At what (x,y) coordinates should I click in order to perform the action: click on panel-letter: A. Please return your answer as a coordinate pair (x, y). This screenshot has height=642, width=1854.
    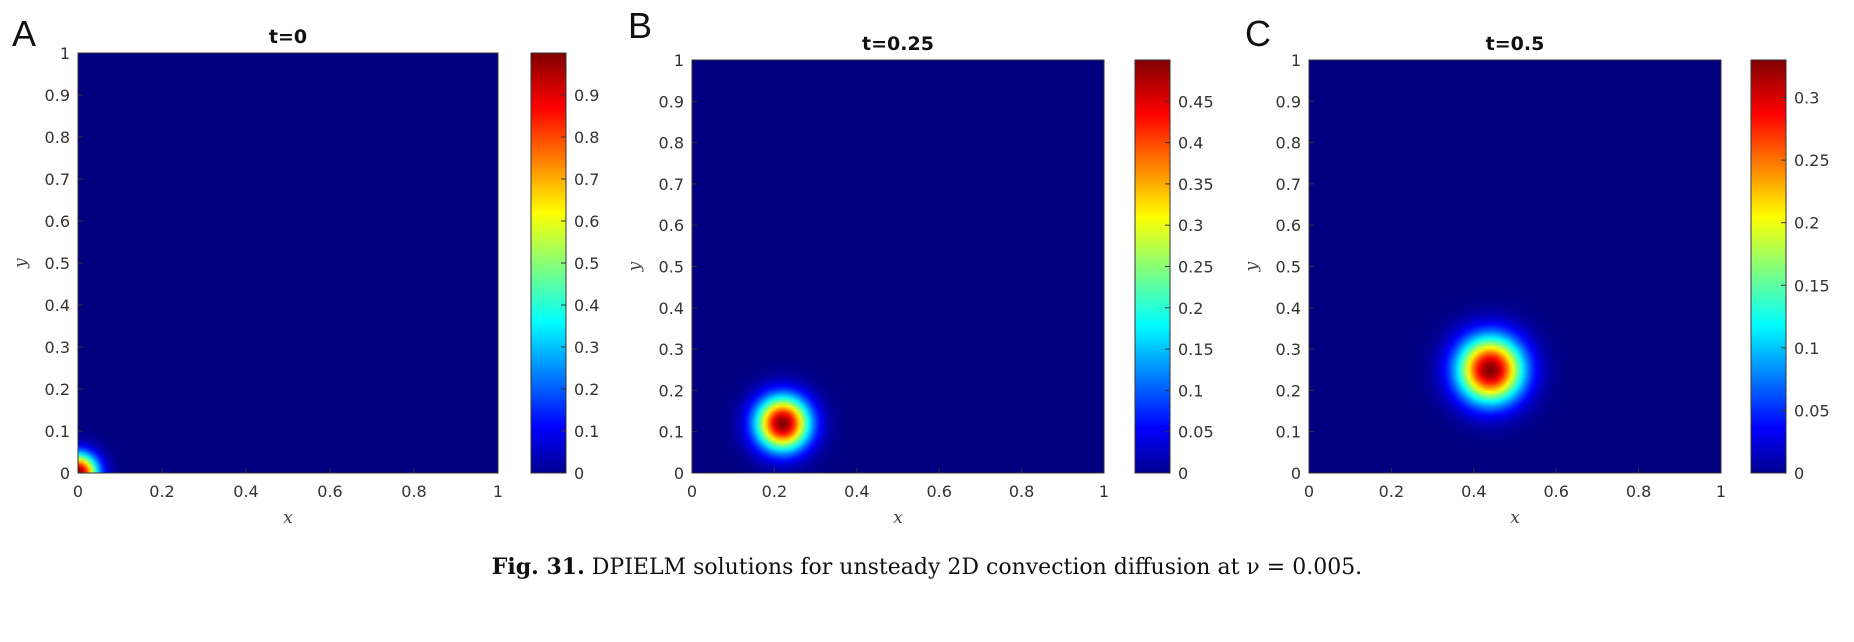
    Looking at the image, I should click on (24, 33).